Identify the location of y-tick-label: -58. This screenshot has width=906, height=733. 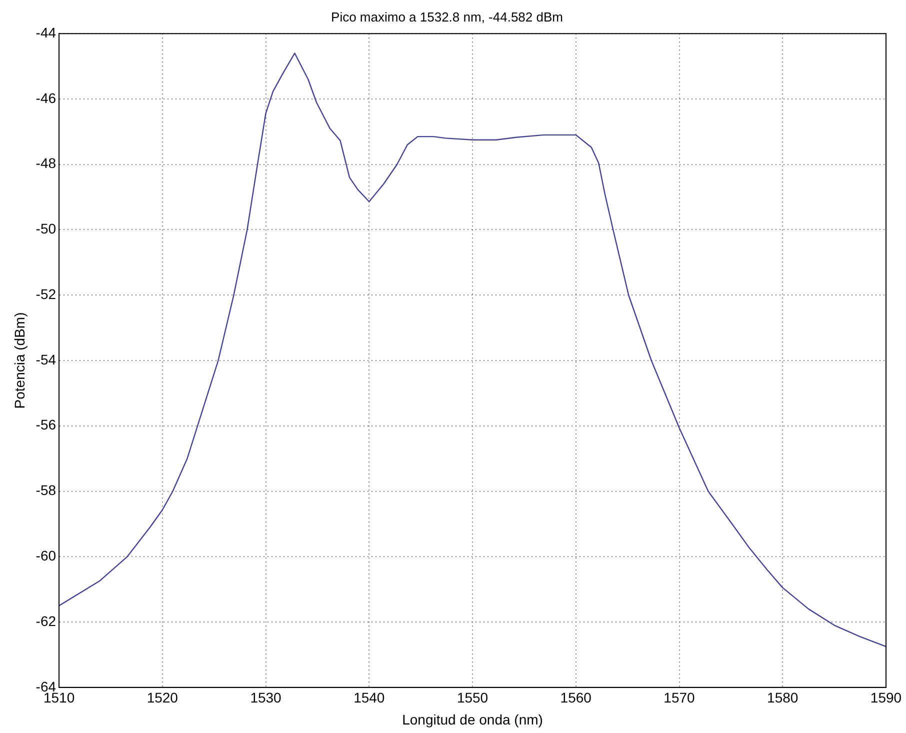
(46, 490).